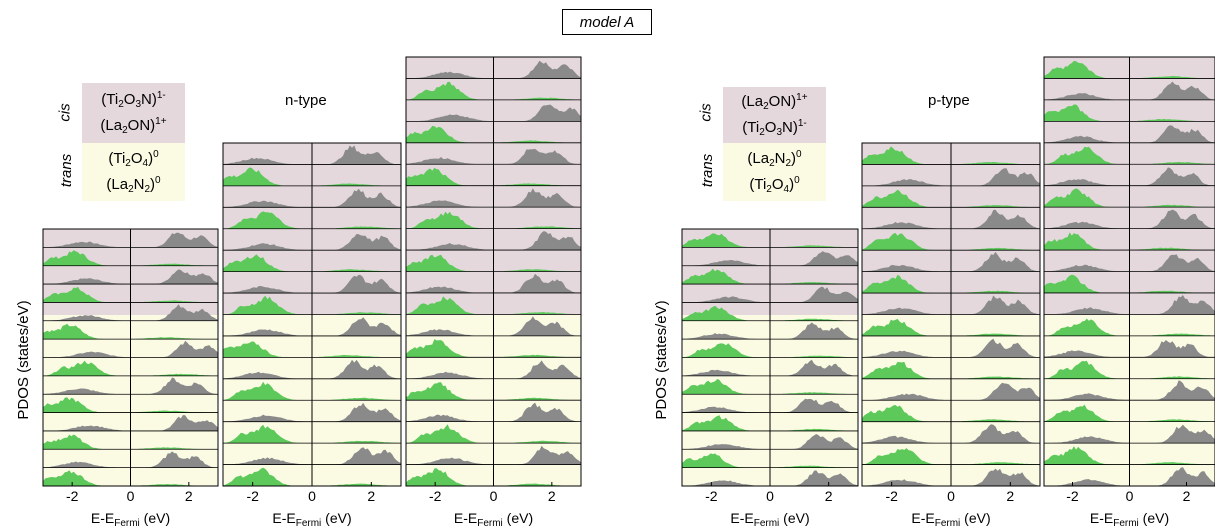  What do you see at coordinates (774, 102) in the screenshot?
I see `p-cis-line-1: (La2ON)1+` at bounding box center [774, 102].